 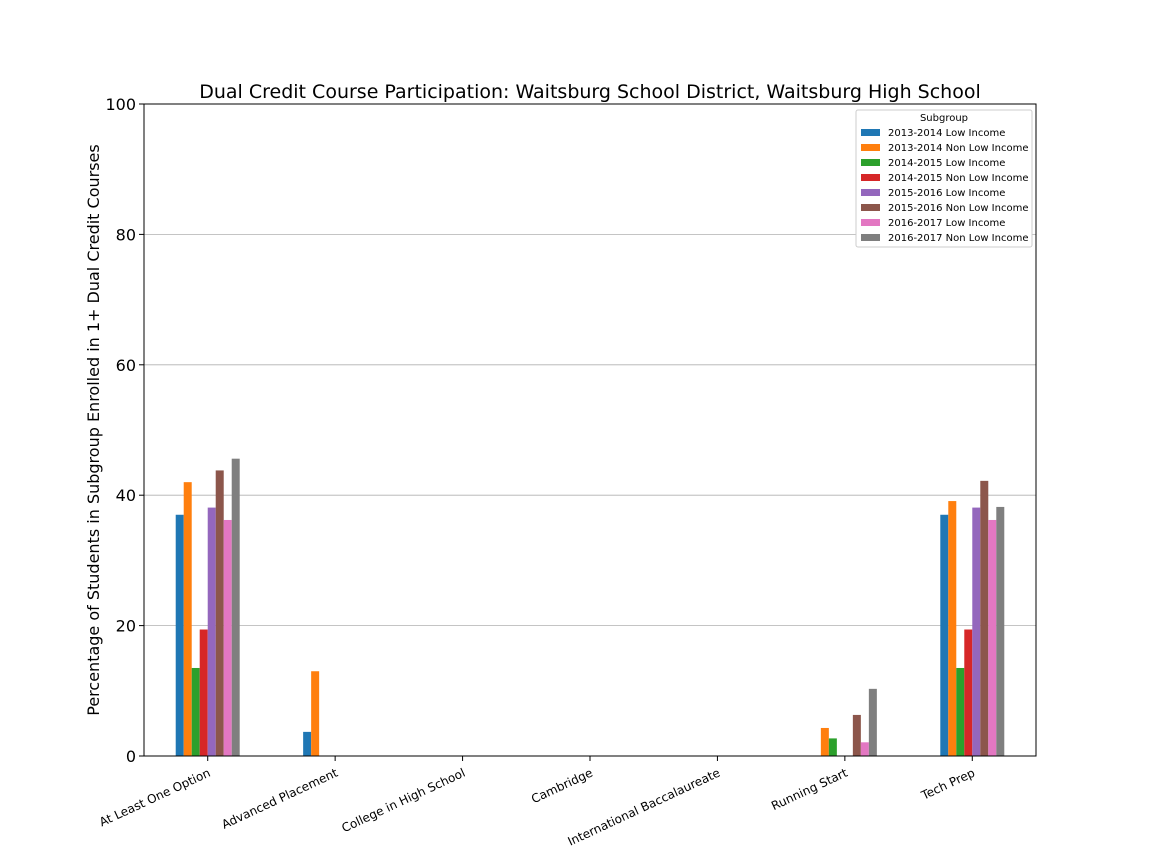 What do you see at coordinates (120, 104) in the screenshot?
I see `y-tick-label: 100` at bounding box center [120, 104].